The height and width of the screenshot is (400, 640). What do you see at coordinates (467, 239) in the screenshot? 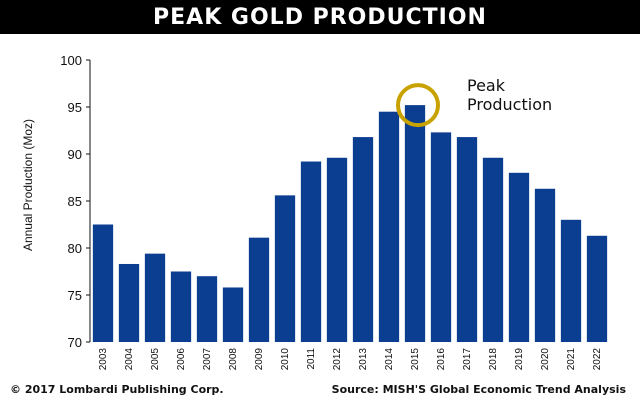
I see `bar-2017` at bounding box center [467, 239].